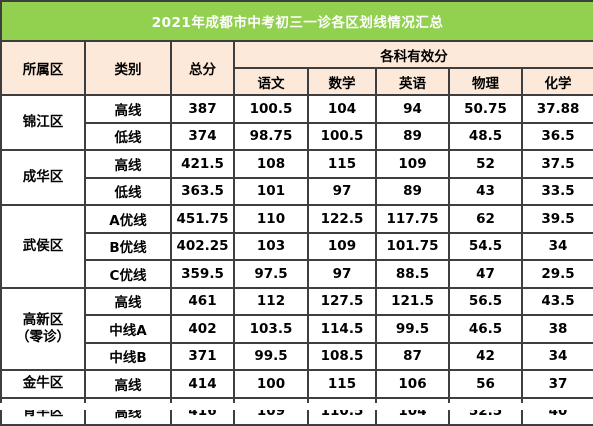  What do you see at coordinates (485, 136) in the screenshot?
I see `physics-cell: 48.5` at bounding box center [485, 136].